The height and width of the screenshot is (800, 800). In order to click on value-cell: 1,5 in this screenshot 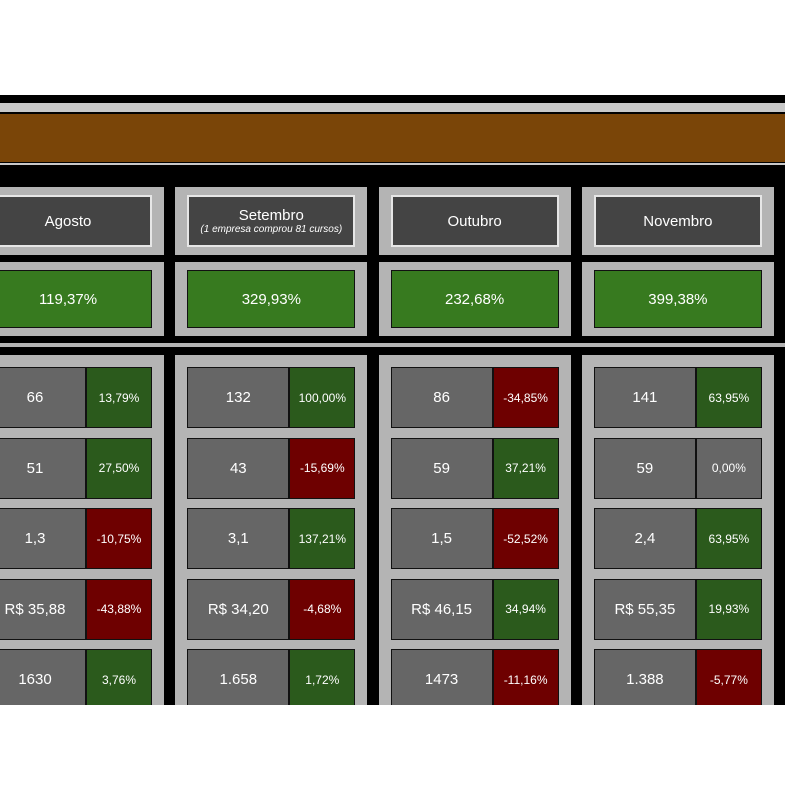, I will do `click(441, 538)`.